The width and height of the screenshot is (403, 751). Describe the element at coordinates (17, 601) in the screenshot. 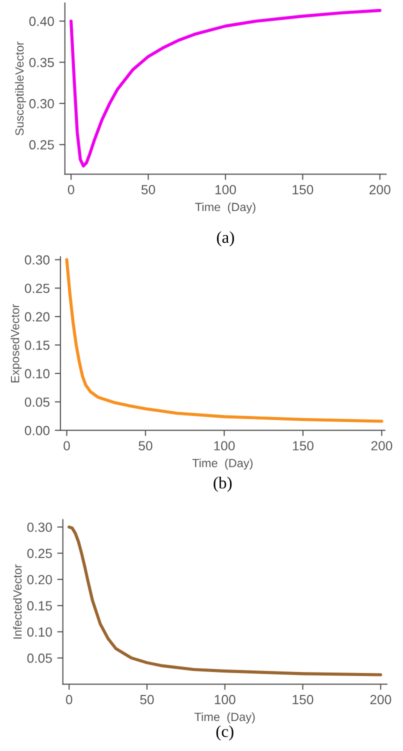

I see `y-axis-title: InfectedVector` at that location.